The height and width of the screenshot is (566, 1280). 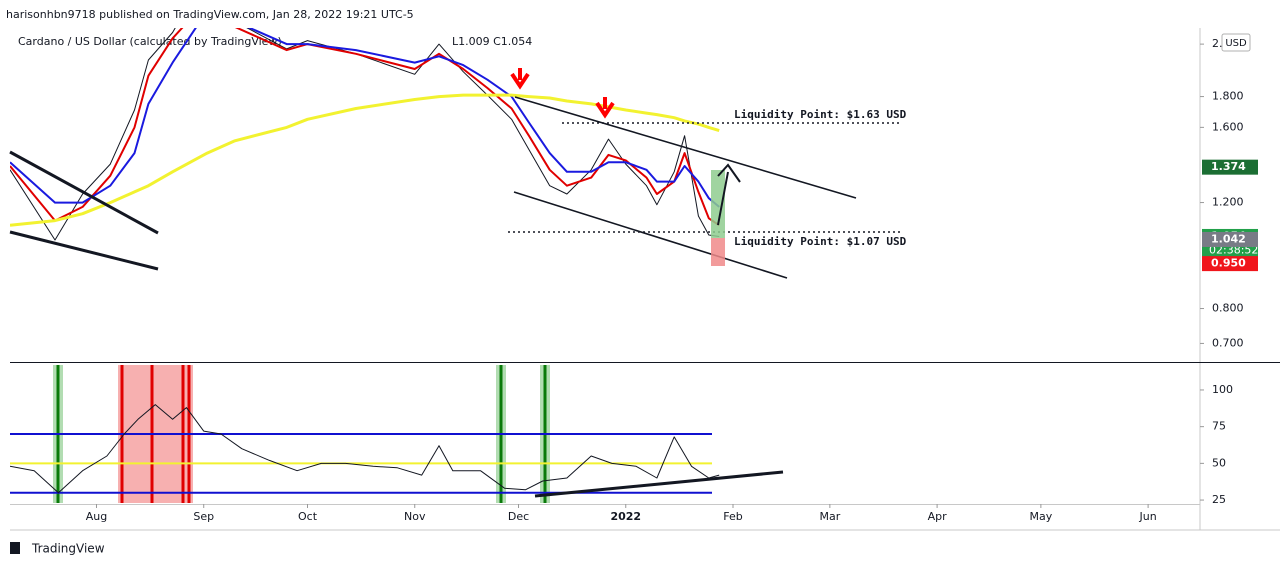 I want to click on y-tick-label: 1.200, so click(x=1228, y=202).